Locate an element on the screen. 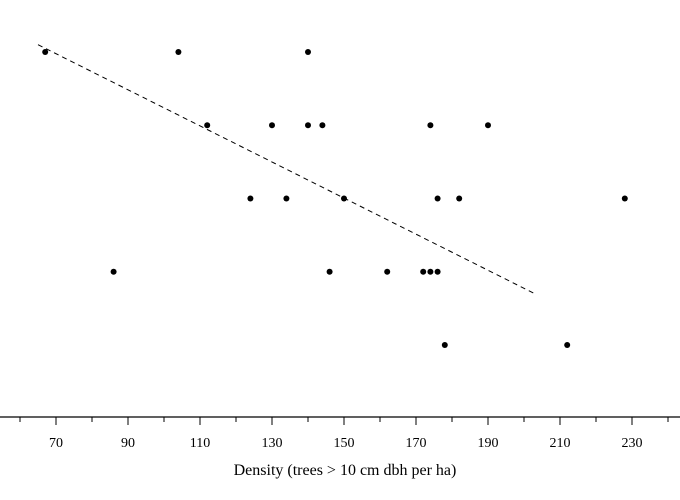 The image size is (680, 500). x-tick-label: 130 is located at coordinates (272, 443).